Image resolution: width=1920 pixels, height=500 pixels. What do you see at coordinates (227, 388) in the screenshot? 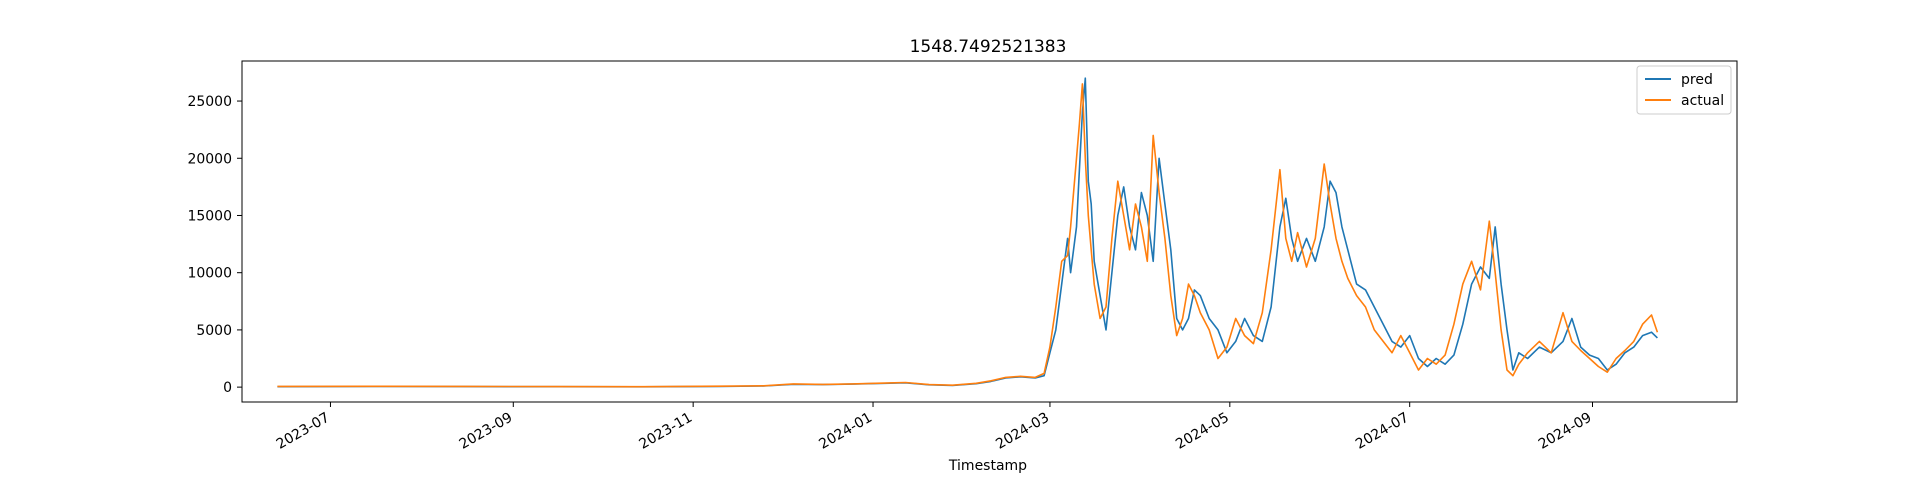
I see `y-tick-label: 0` at bounding box center [227, 388].